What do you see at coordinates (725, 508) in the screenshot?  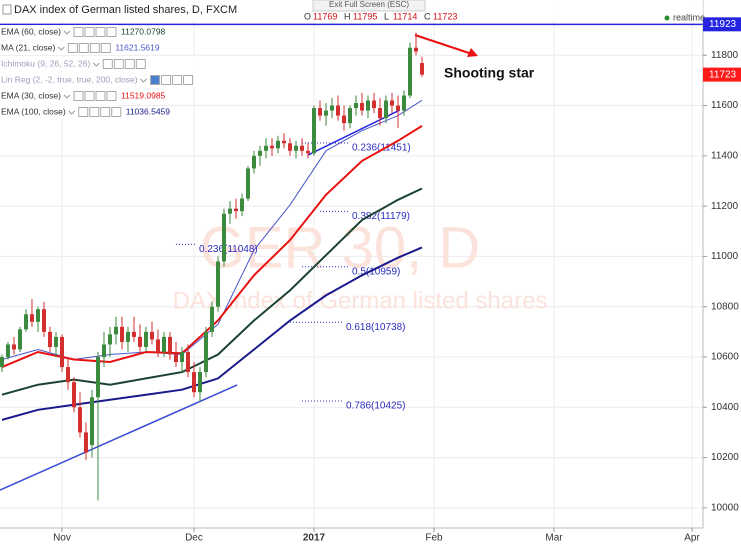 I see `y-tick-label: 10000` at bounding box center [725, 508].